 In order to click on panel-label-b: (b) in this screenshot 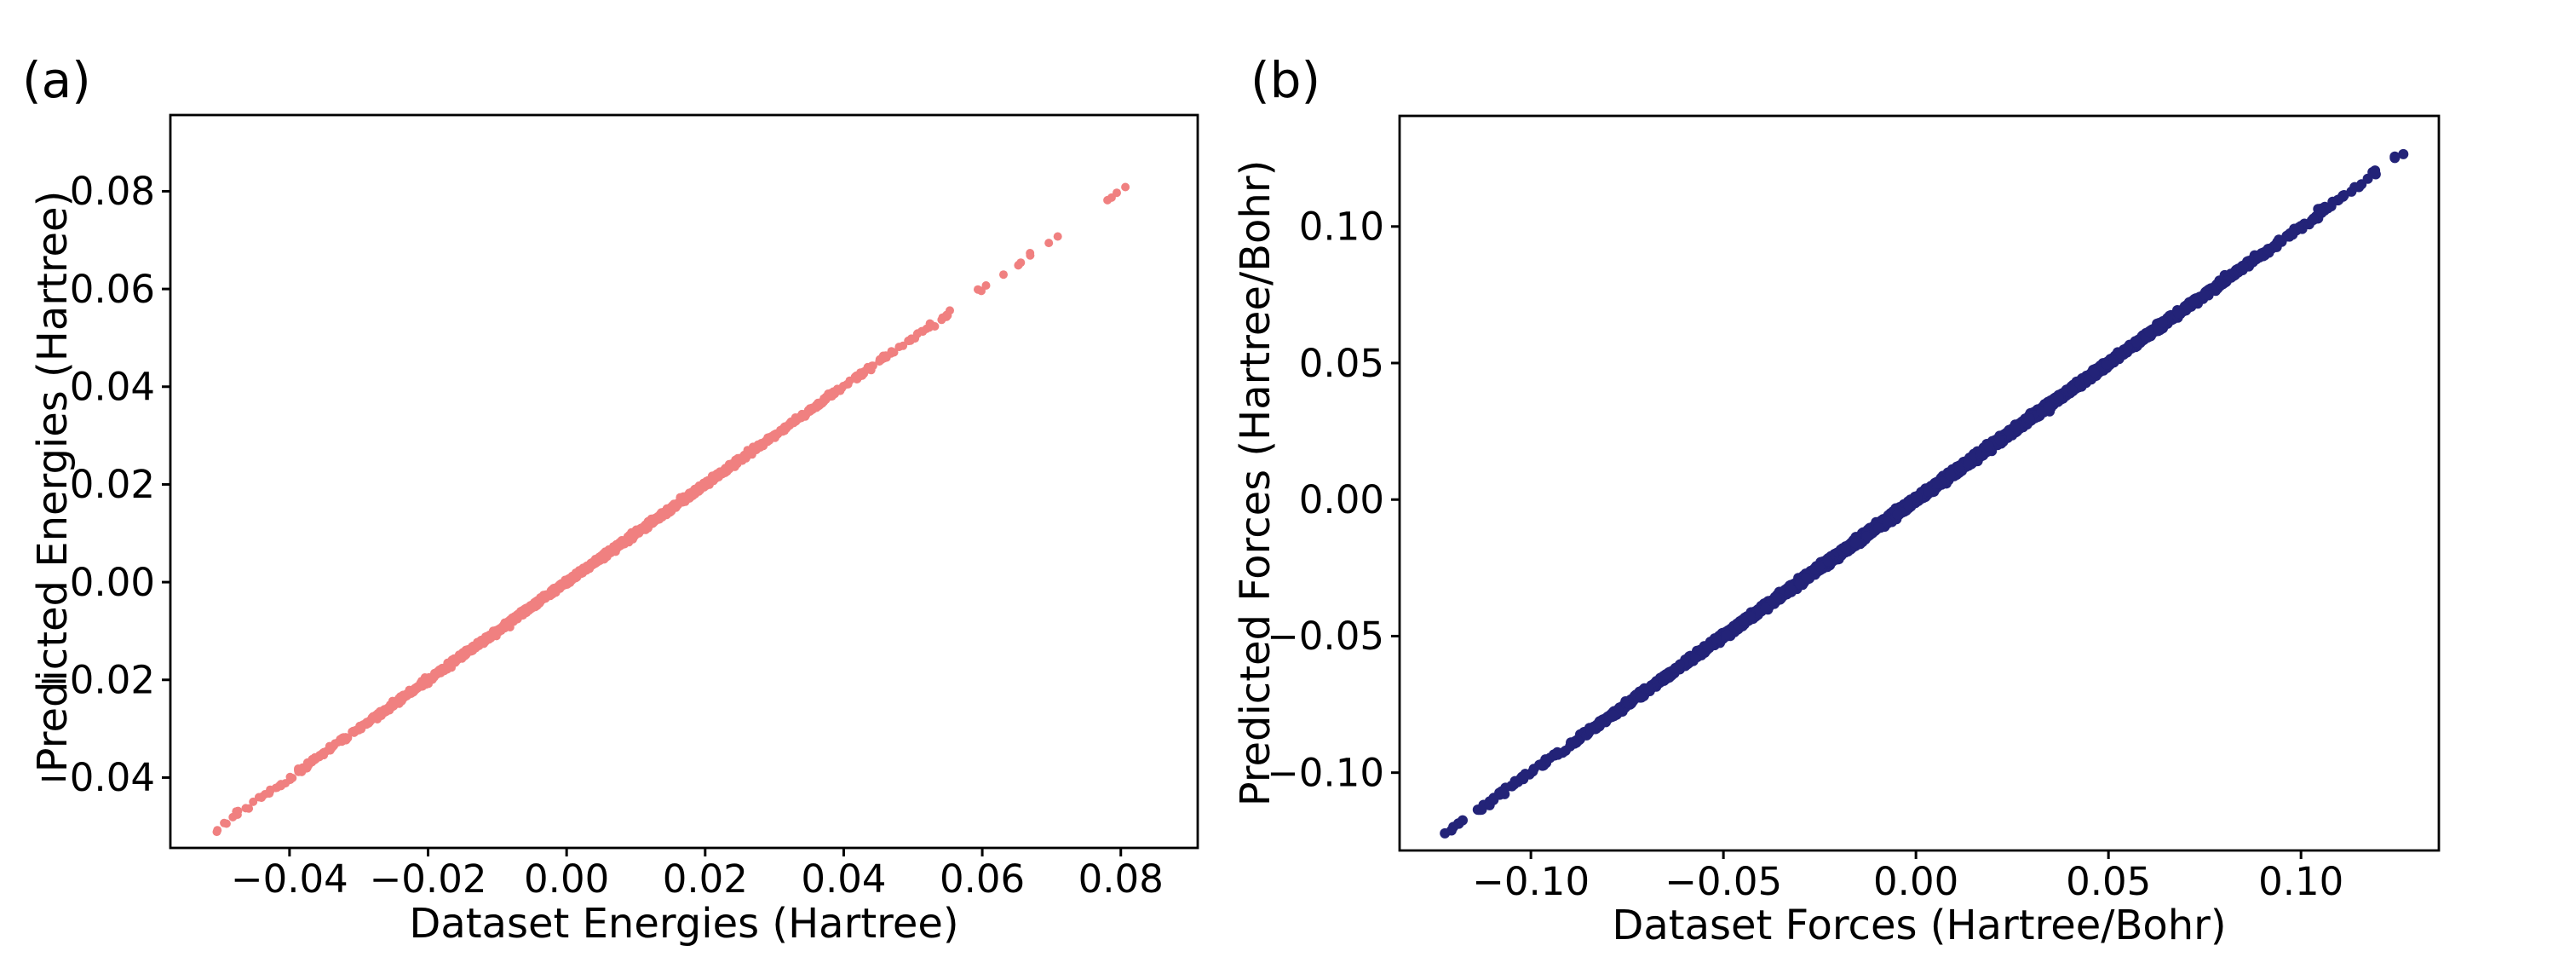, I will do `click(1286, 80)`.